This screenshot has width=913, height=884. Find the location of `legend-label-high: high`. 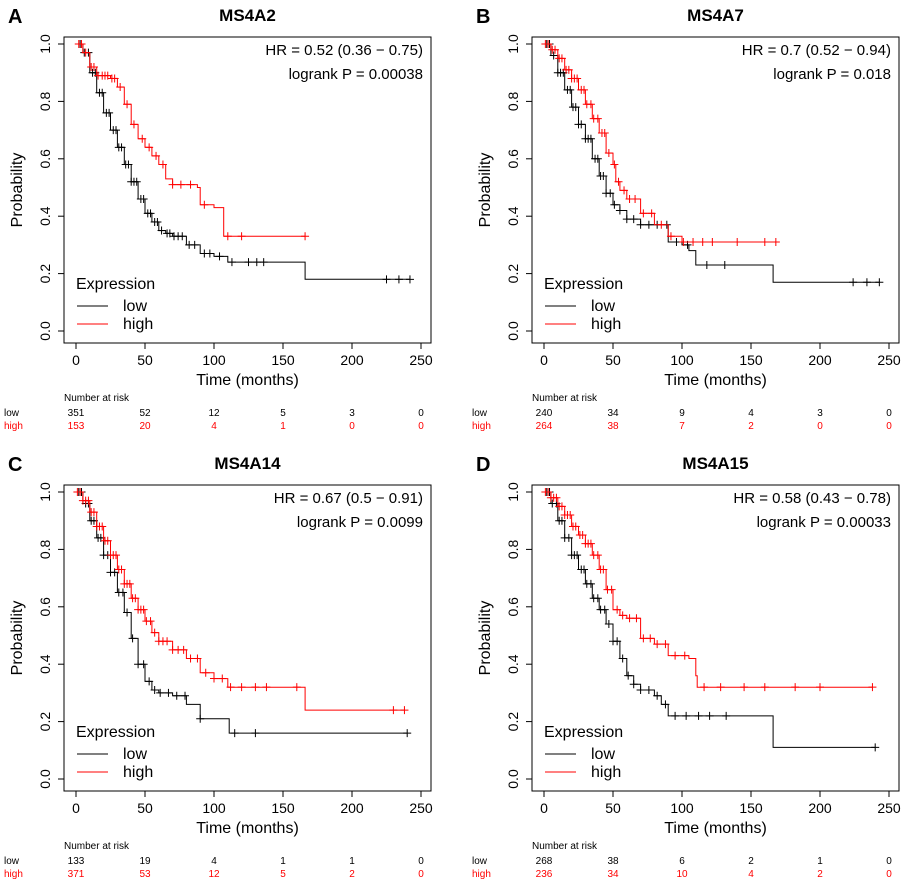

legend-label-high: high is located at coordinates (138, 324).